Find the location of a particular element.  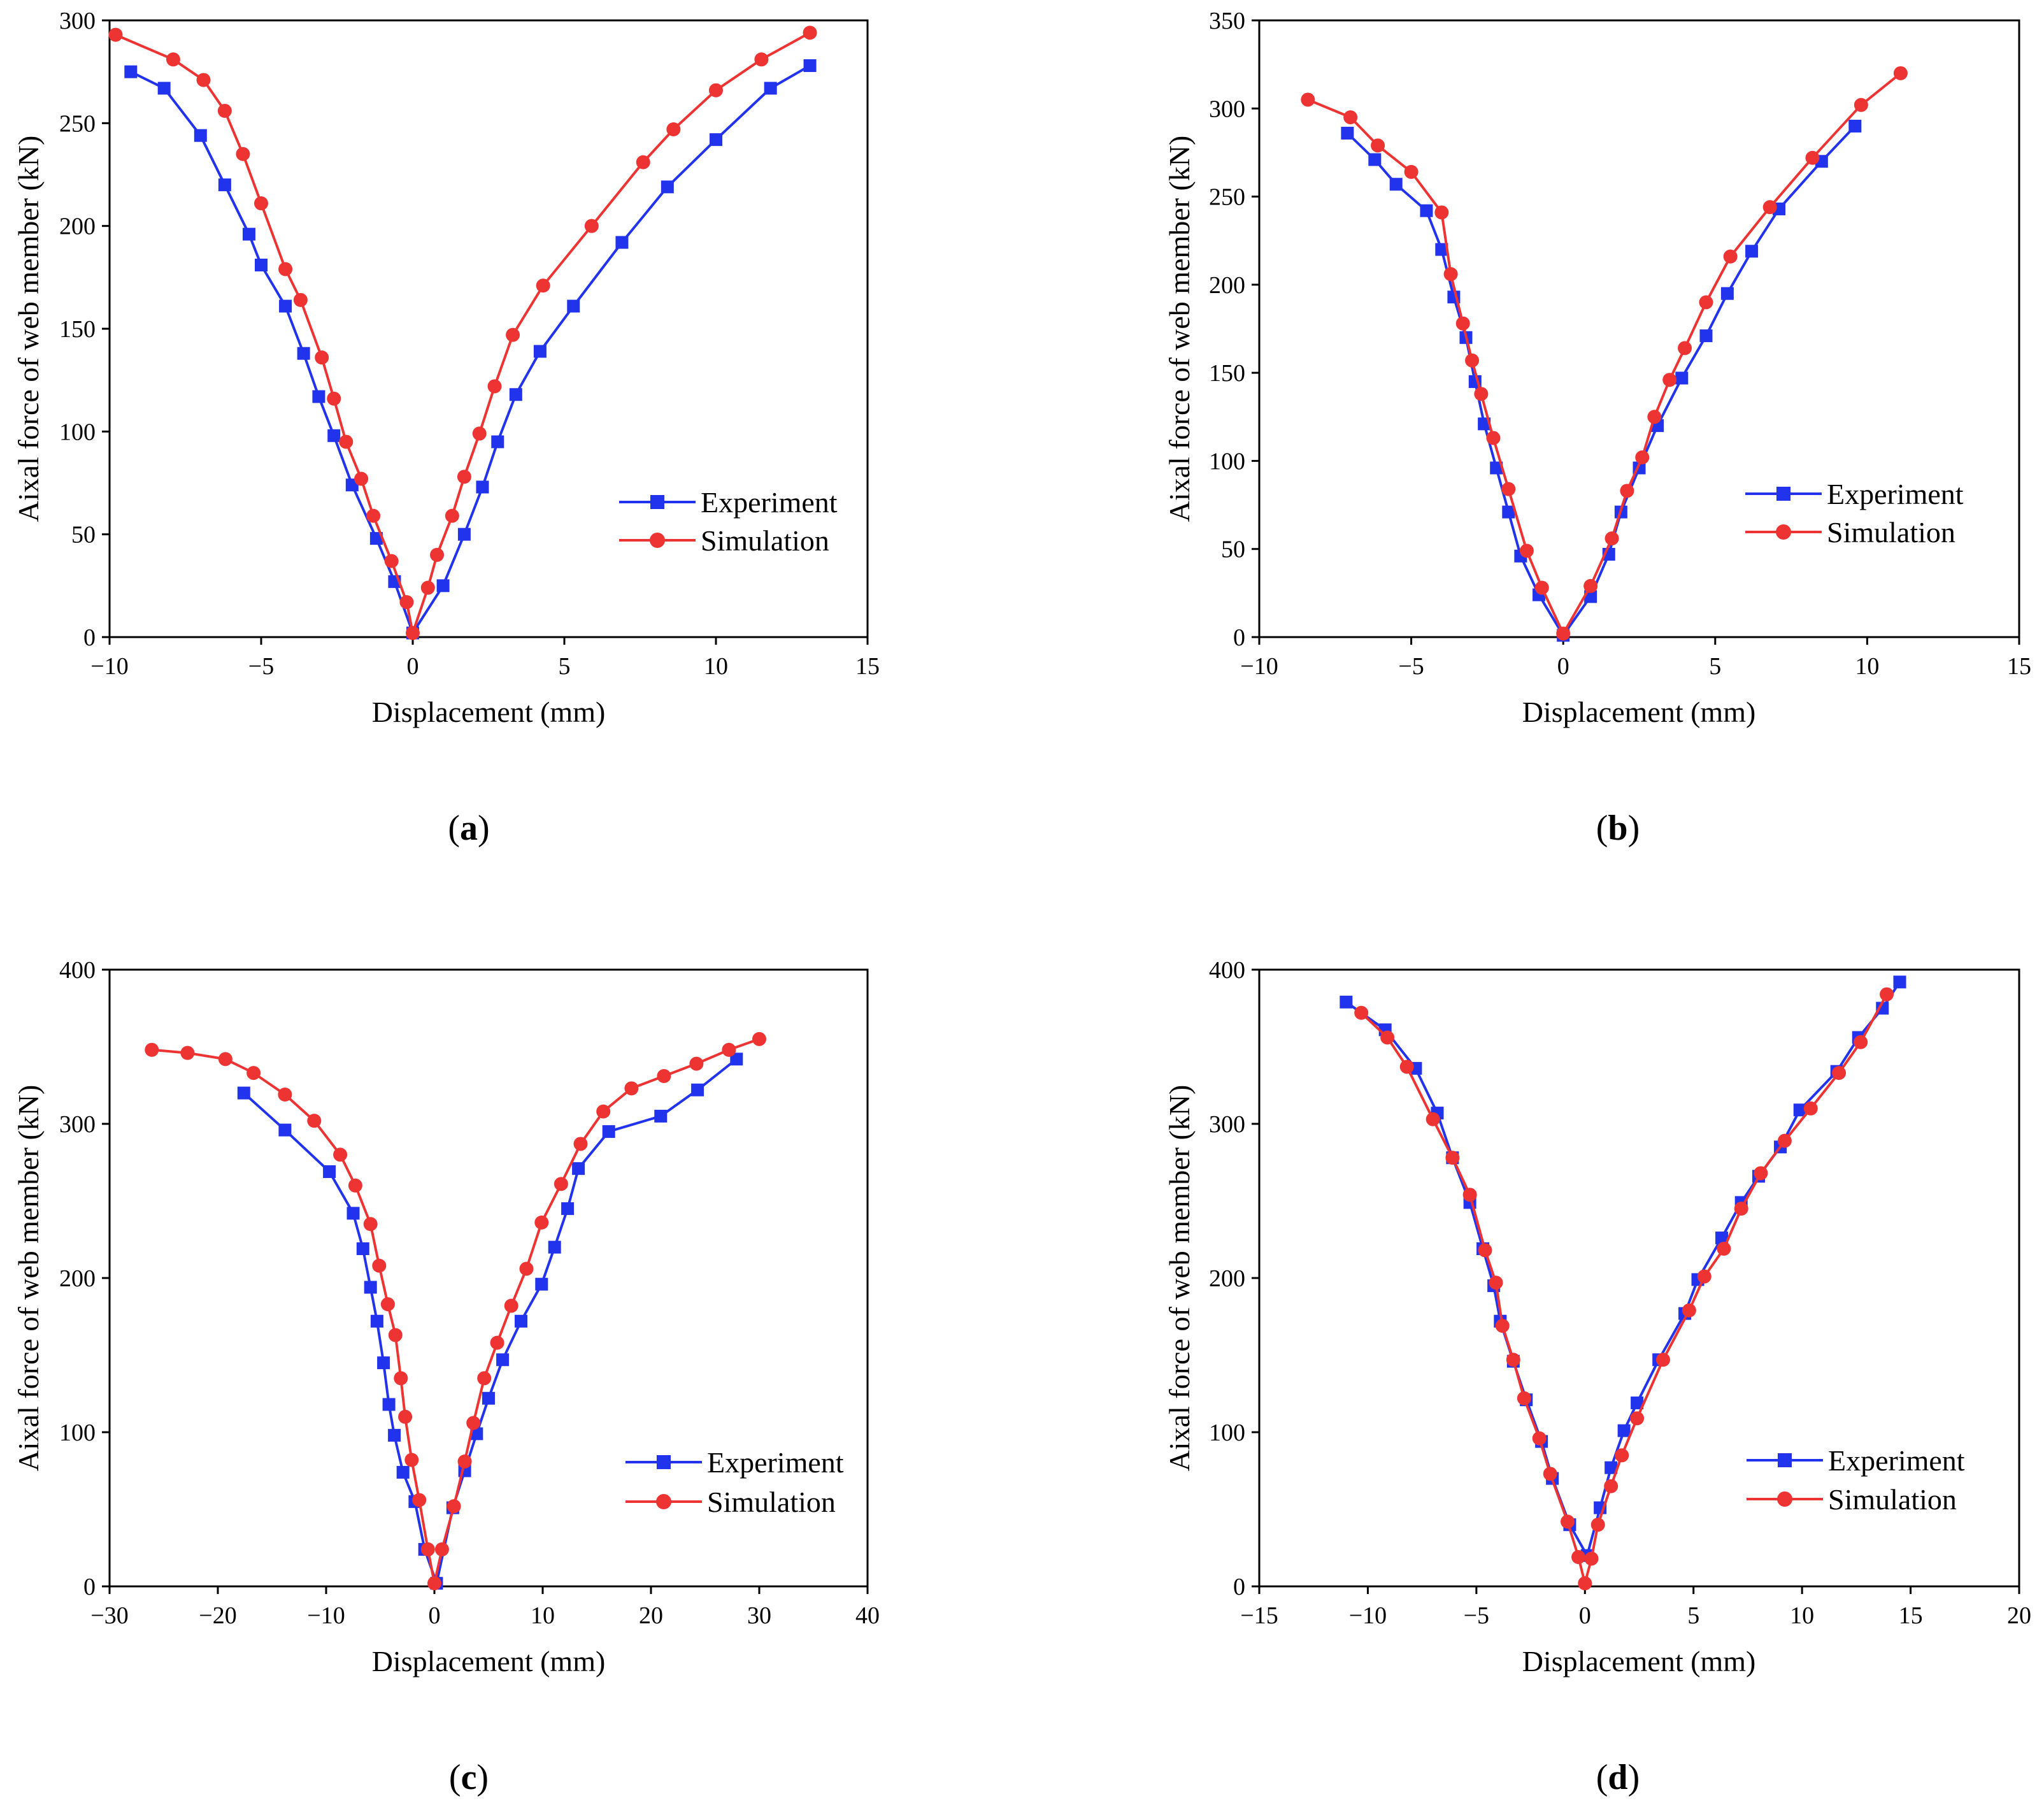

x-tick-label: 10 is located at coordinates (1867, 666).